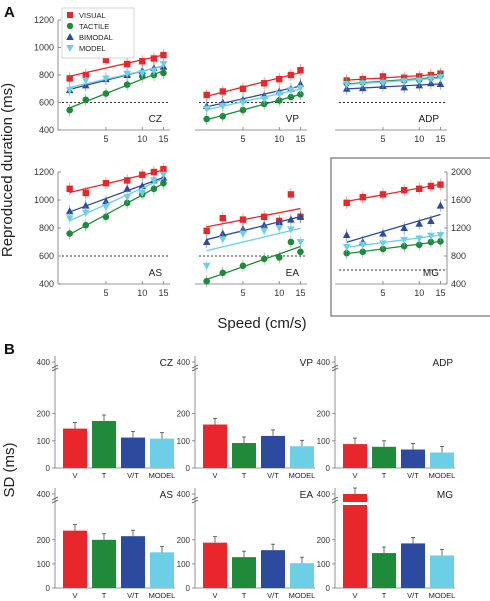 The image size is (490, 601). I want to click on scatter-subplot-as: 5 10 15 400 600 800 1000 1200 AS, so click(102, 230).